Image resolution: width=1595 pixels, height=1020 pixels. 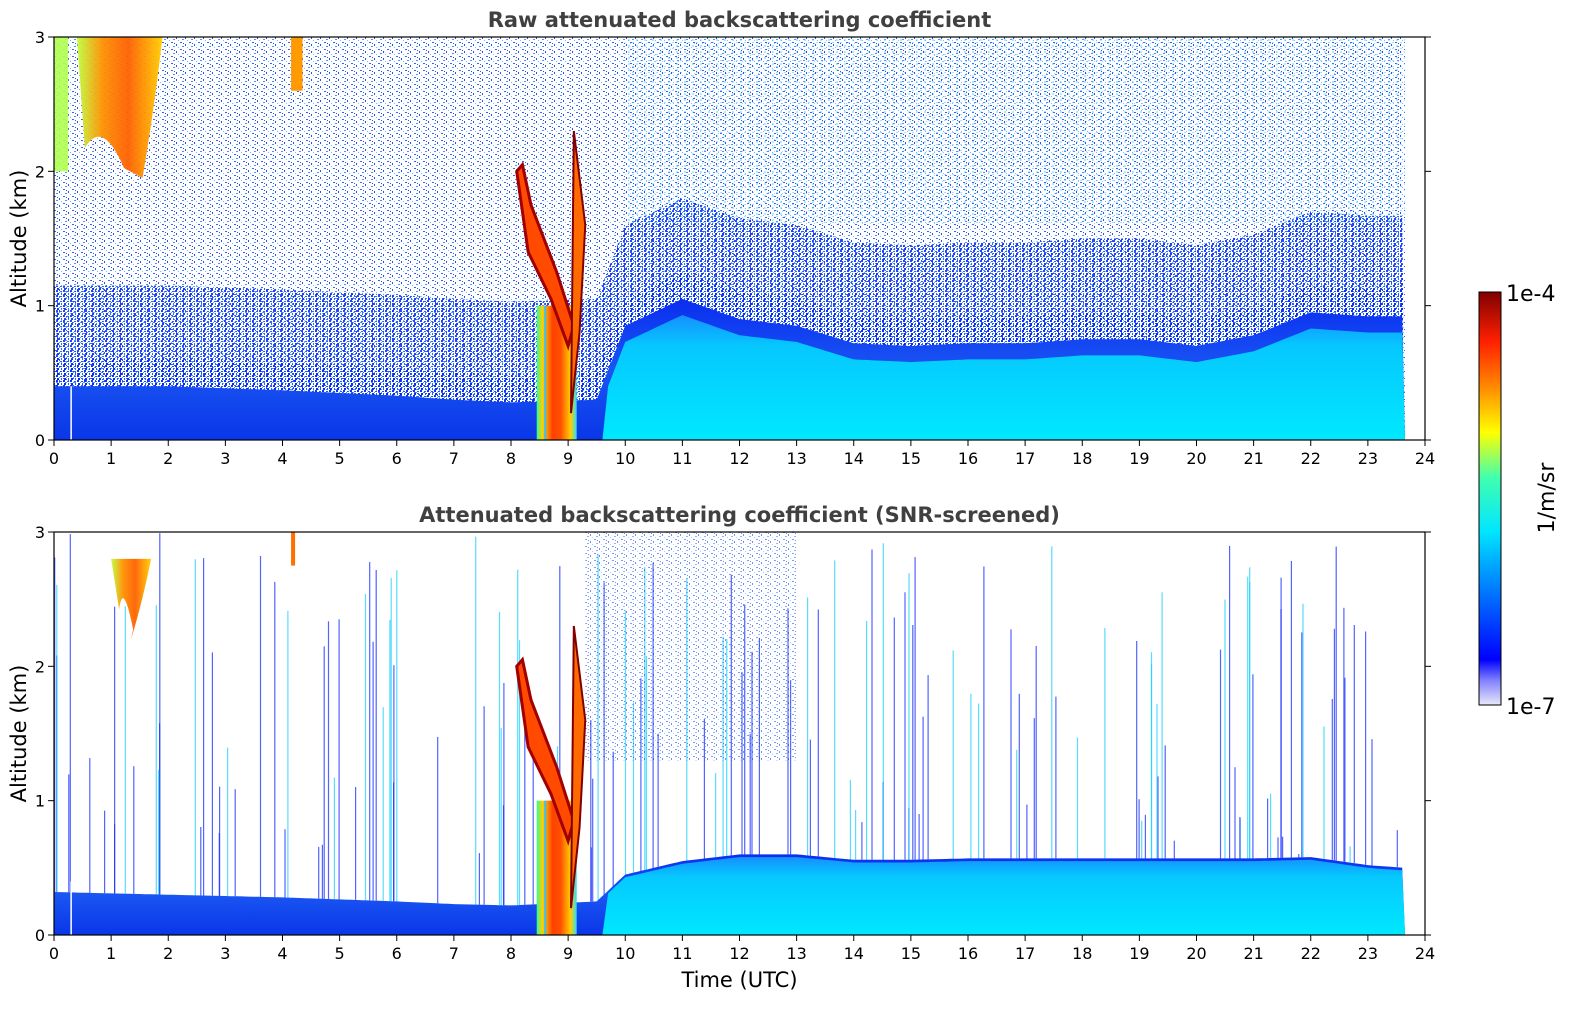 What do you see at coordinates (1425, 953) in the screenshot?
I see `x-tick-label: 24` at bounding box center [1425, 953].